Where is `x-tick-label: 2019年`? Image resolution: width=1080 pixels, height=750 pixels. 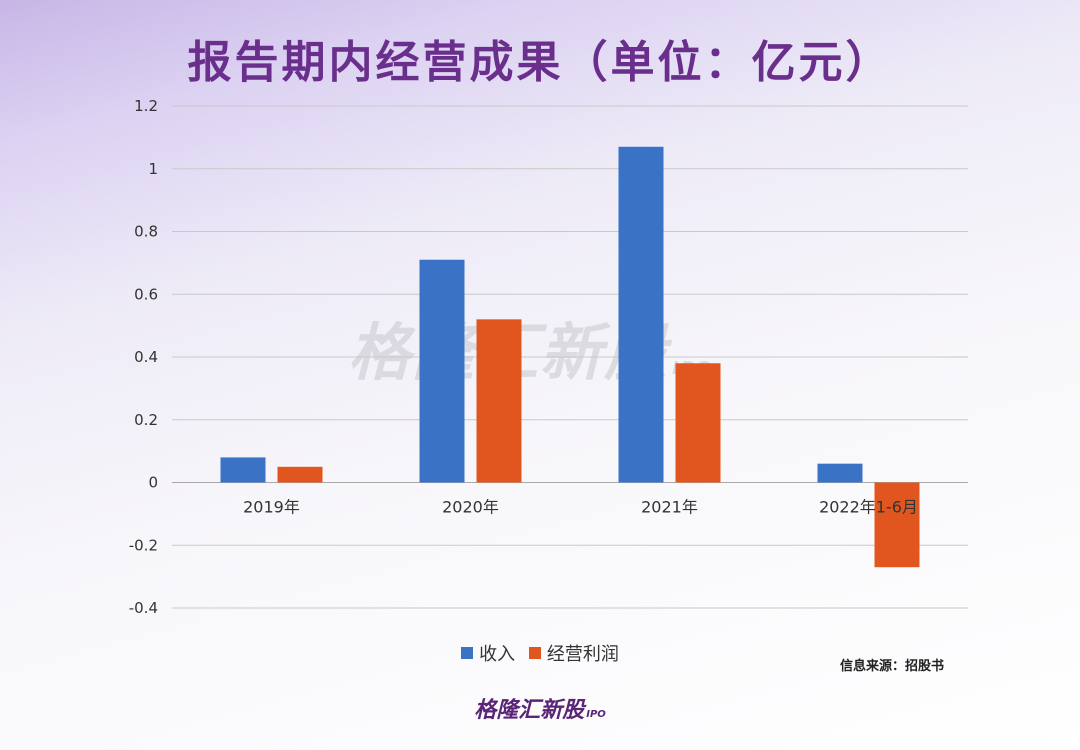 x-tick-label: 2019年 is located at coordinates (271, 507).